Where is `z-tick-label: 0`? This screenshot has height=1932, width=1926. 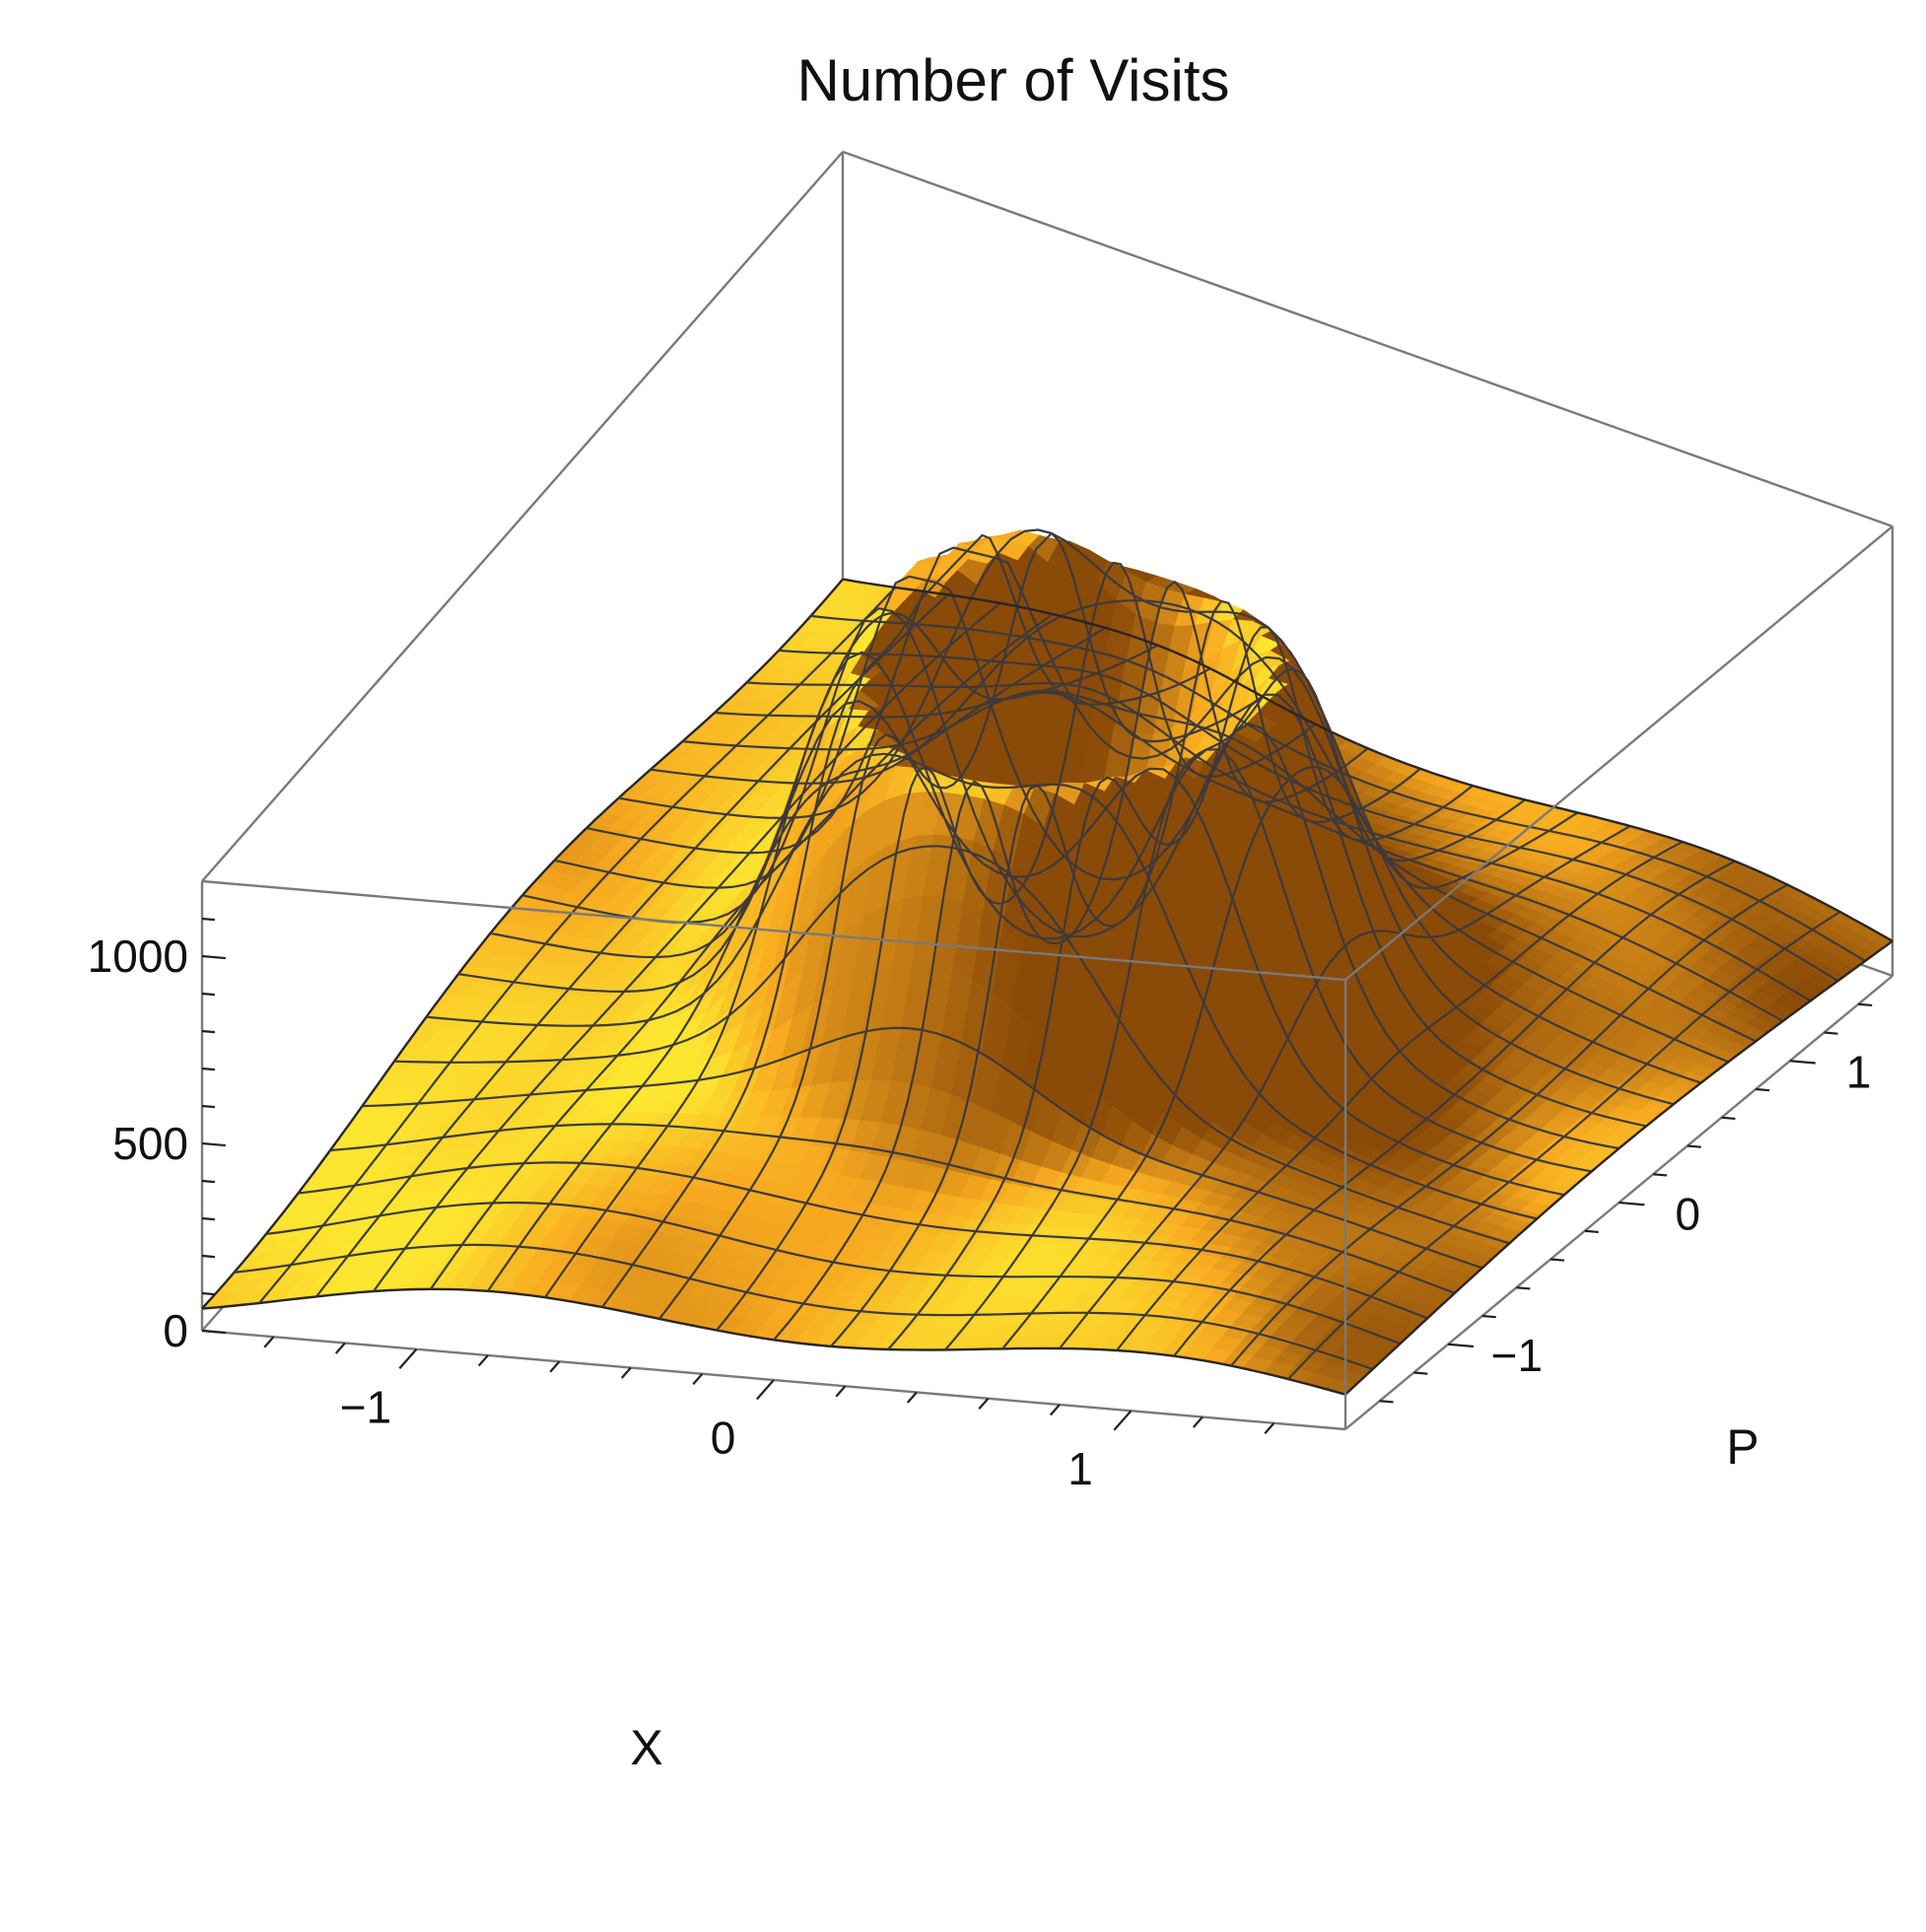 z-tick-label: 0 is located at coordinates (175, 1331).